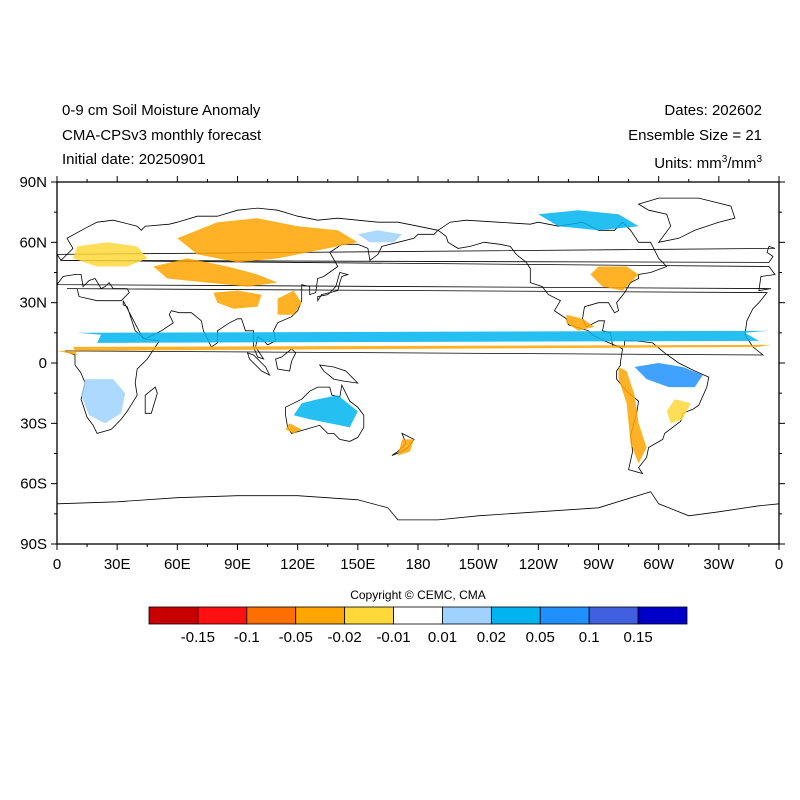 The width and height of the screenshot is (800, 800). What do you see at coordinates (668, 375) in the screenshot?
I see `anomaly-amazon-wet` at bounding box center [668, 375].